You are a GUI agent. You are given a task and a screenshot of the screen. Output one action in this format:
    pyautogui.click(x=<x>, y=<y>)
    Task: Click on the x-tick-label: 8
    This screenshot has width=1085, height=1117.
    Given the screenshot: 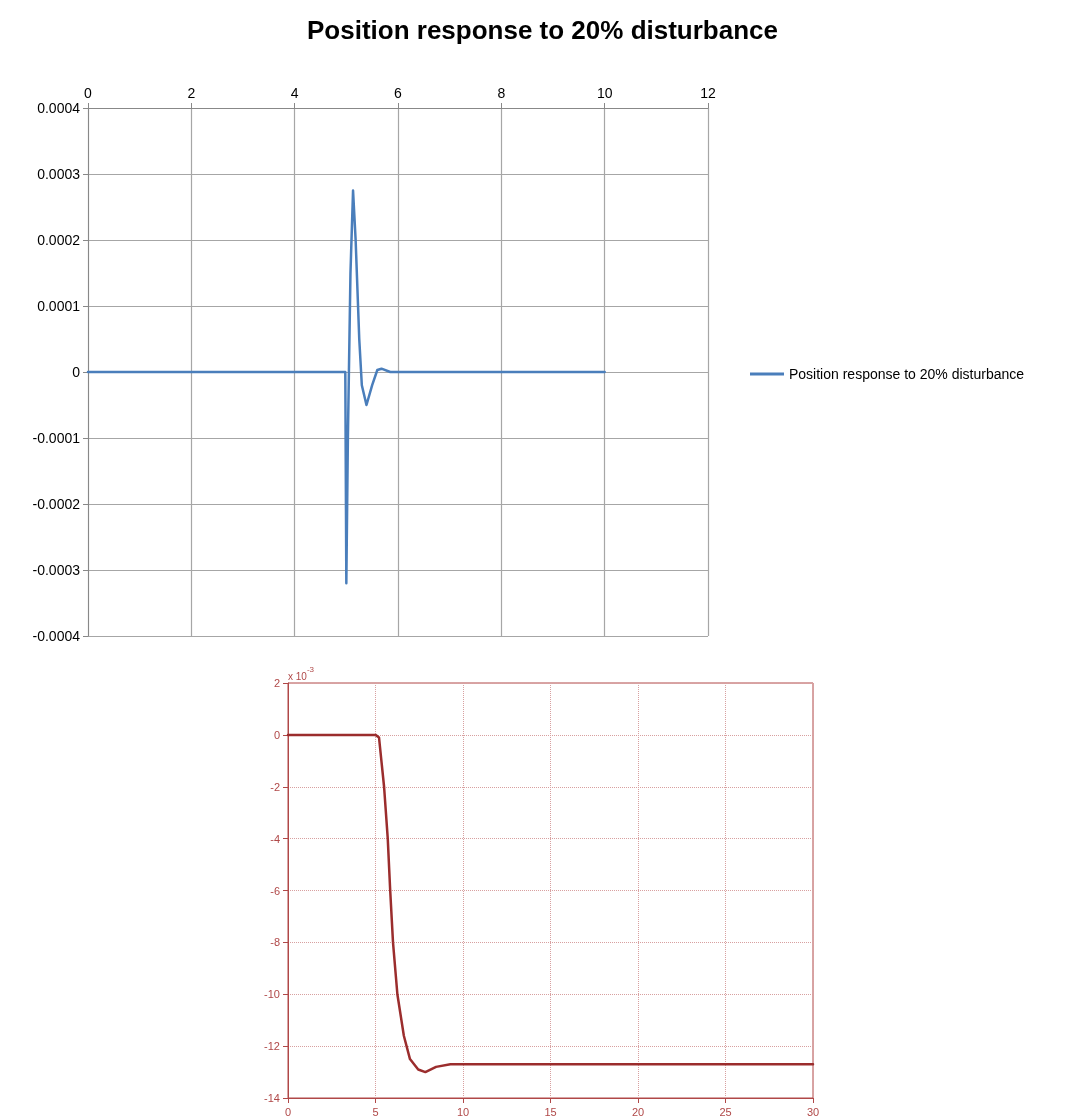 What is the action you would take?
    pyautogui.click(x=501, y=93)
    